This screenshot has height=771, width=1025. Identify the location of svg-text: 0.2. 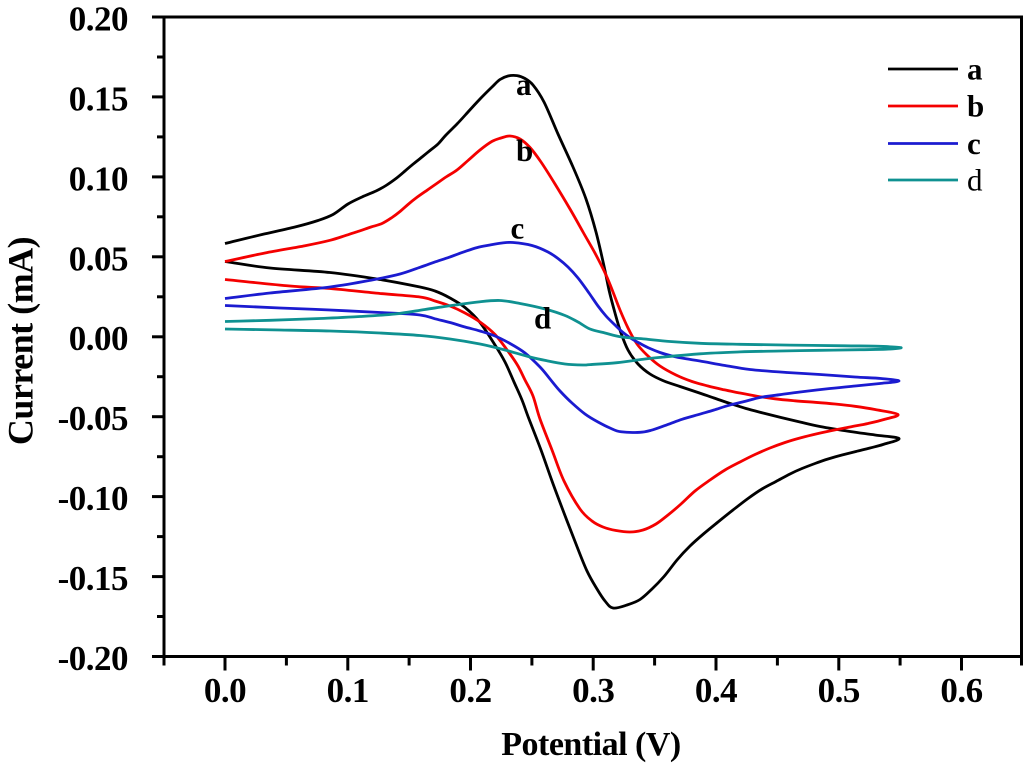
(470, 690).